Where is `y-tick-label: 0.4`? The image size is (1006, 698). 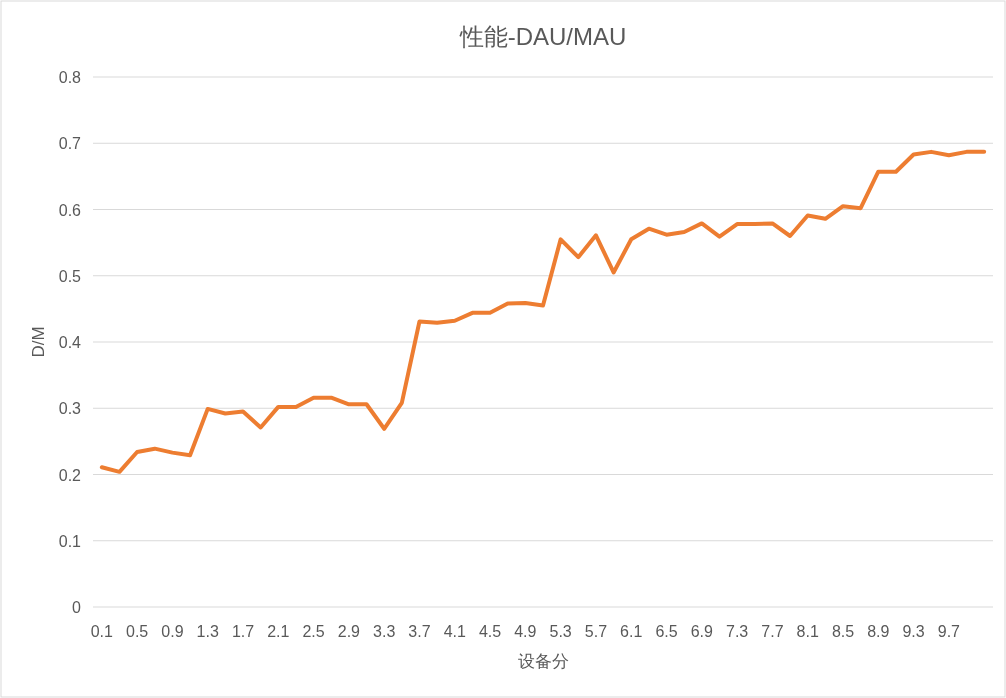 y-tick-label: 0.4 is located at coordinates (70, 342).